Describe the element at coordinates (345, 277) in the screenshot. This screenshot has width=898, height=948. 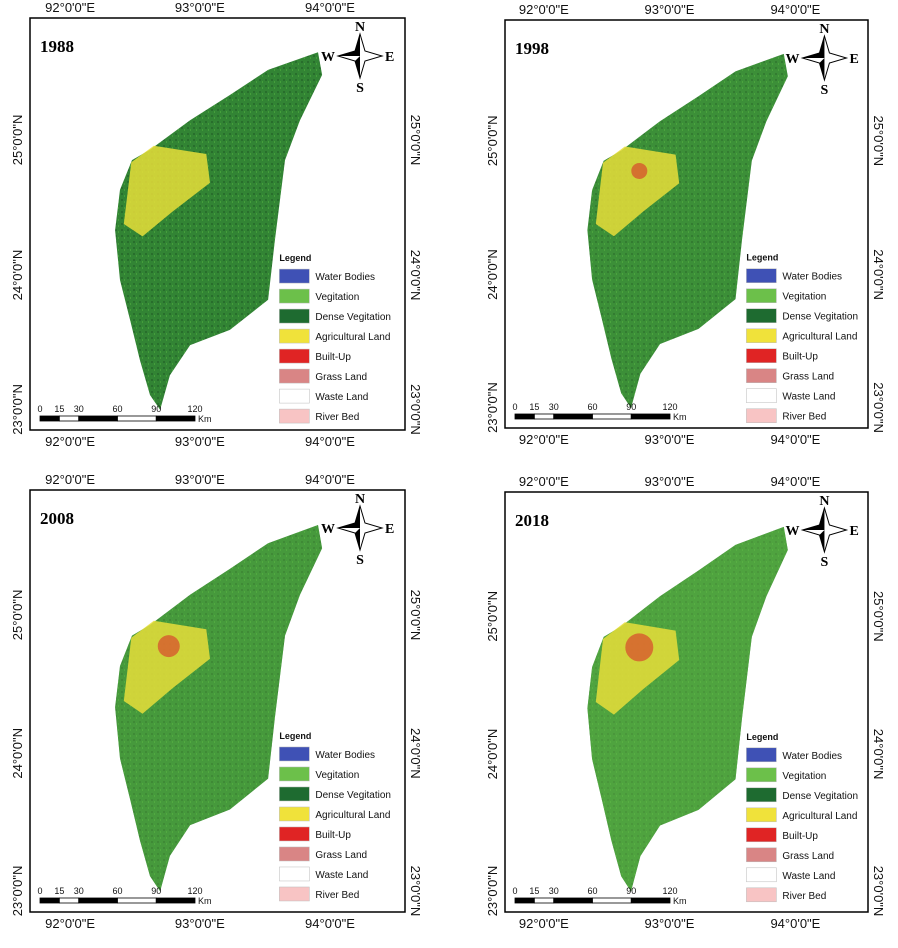
I see `legend-label: Water Bodies` at that location.